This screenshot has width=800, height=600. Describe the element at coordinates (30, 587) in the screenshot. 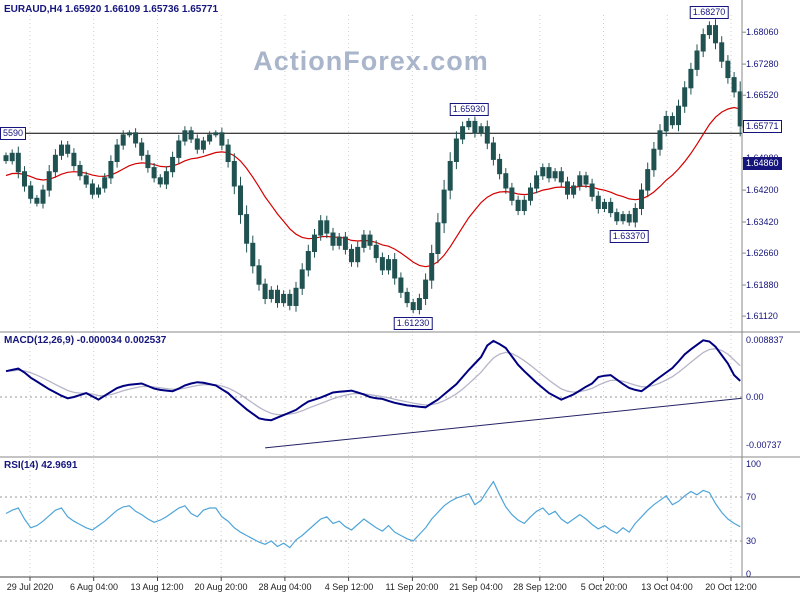

I see `date-label: 29 Jul 2020` at that location.